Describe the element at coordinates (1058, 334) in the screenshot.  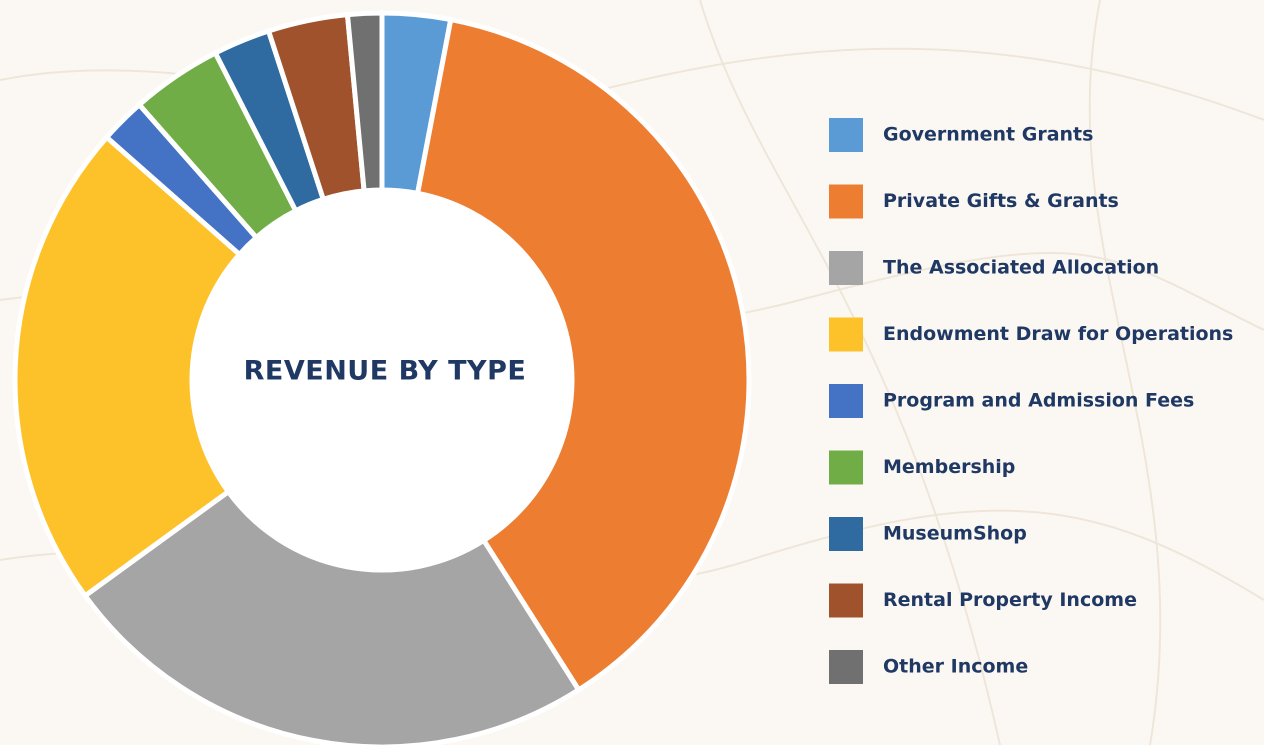
I see `legend-label: Endowment Draw for Operations` at that location.